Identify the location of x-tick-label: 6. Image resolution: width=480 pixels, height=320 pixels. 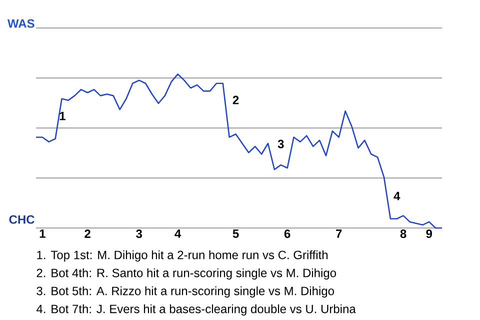
(287, 234).